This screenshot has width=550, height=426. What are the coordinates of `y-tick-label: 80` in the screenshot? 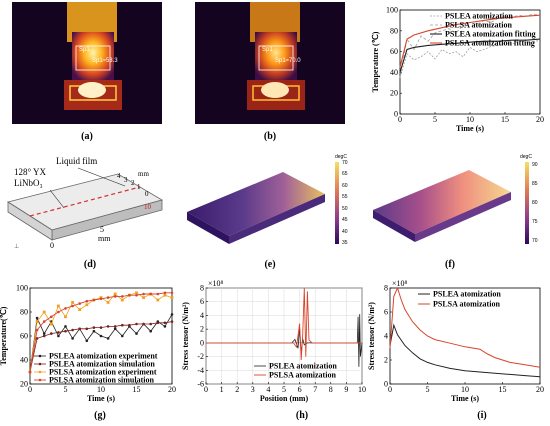 It's located at (394, 30).